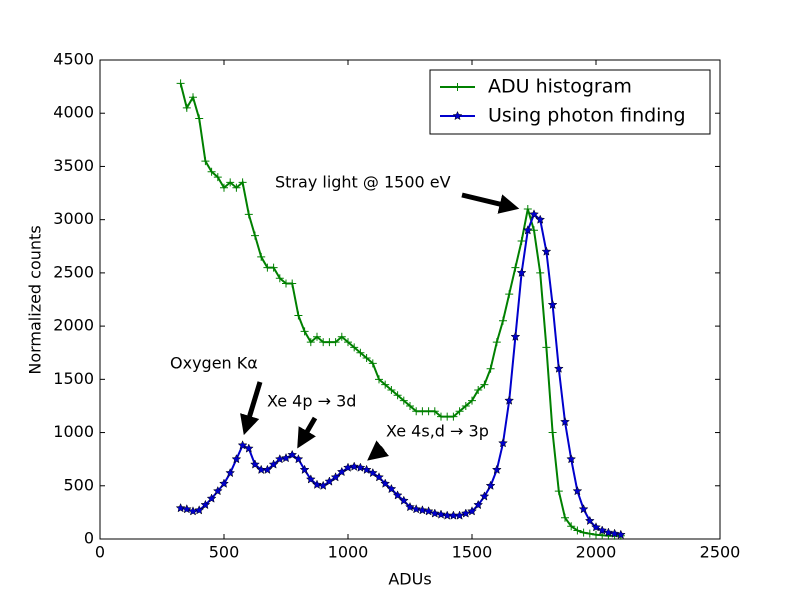 The width and height of the screenshot is (800, 600). I want to click on y-axis-label: Normalized counts, so click(35, 299).